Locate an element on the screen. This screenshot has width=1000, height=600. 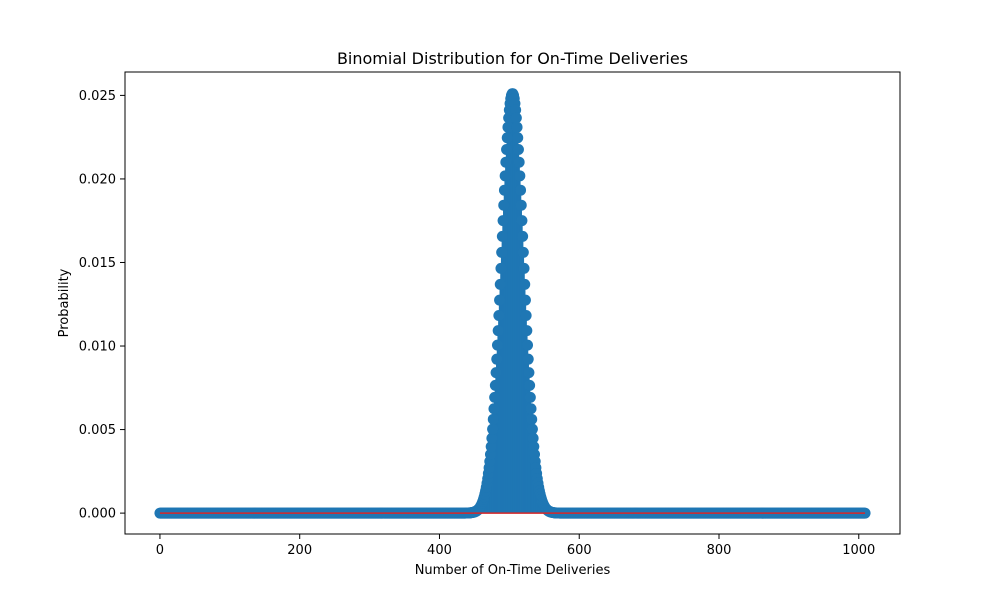
x-tick-label: 200 is located at coordinates (299, 550).